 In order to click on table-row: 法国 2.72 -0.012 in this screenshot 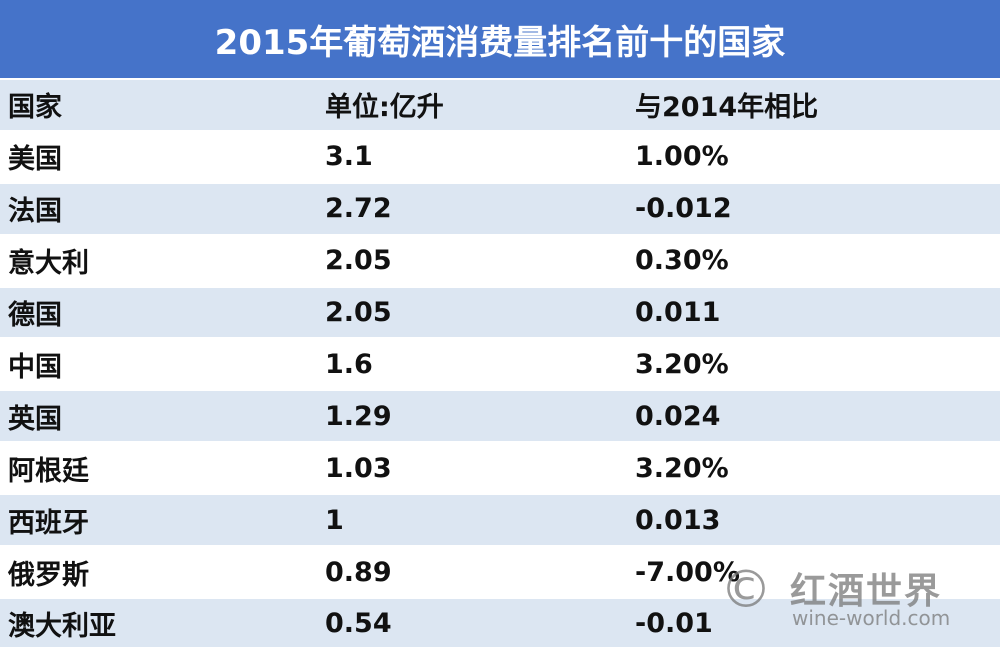, I will do `click(500, 207)`.